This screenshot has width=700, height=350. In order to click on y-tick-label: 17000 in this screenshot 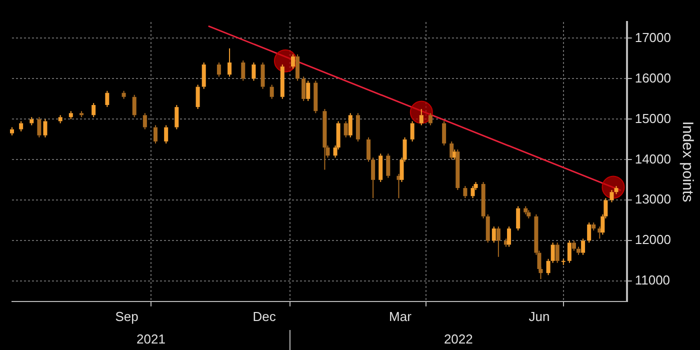, I will do `click(653, 37)`.